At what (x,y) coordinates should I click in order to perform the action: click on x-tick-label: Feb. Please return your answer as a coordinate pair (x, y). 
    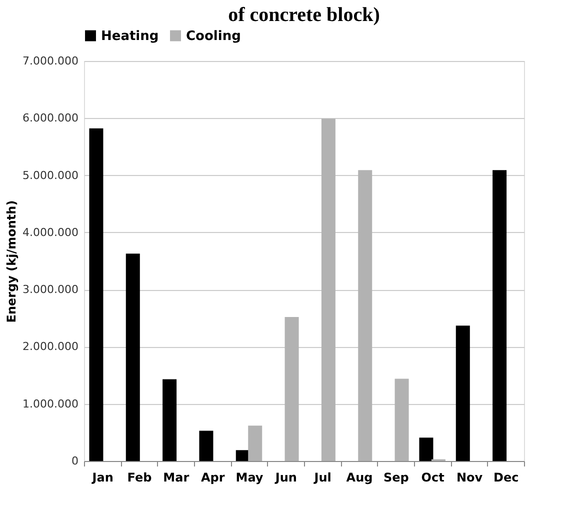
    Looking at the image, I should click on (139, 477).